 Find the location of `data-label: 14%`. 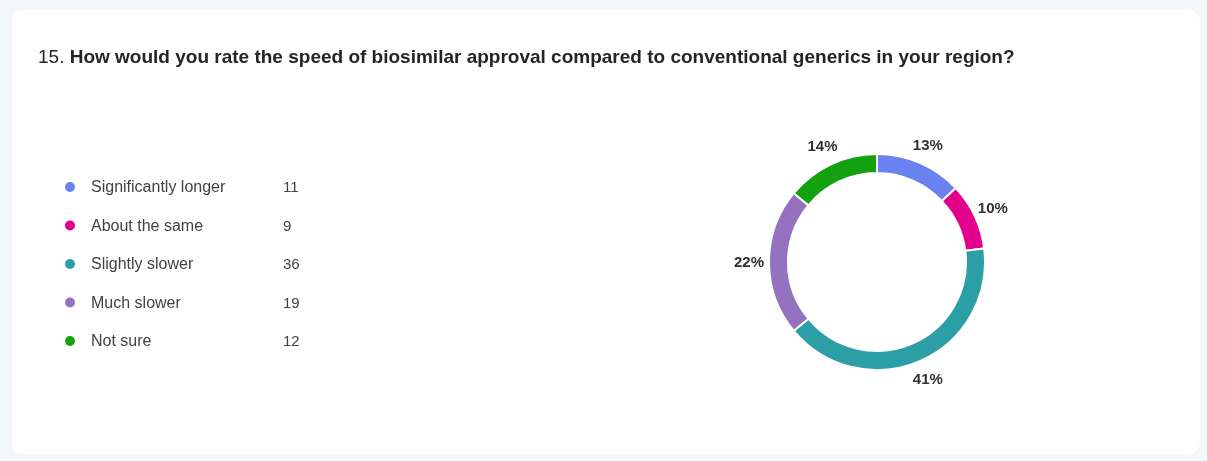

data-label: 14% is located at coordinates (822, 146).